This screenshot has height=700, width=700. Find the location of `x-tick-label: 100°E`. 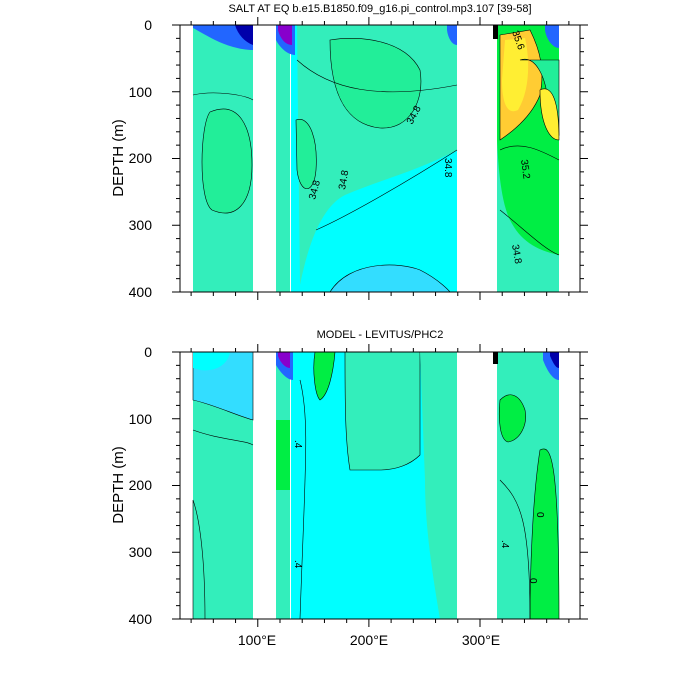

x-tick-label: 100°E is located at coordinates (257, 640).